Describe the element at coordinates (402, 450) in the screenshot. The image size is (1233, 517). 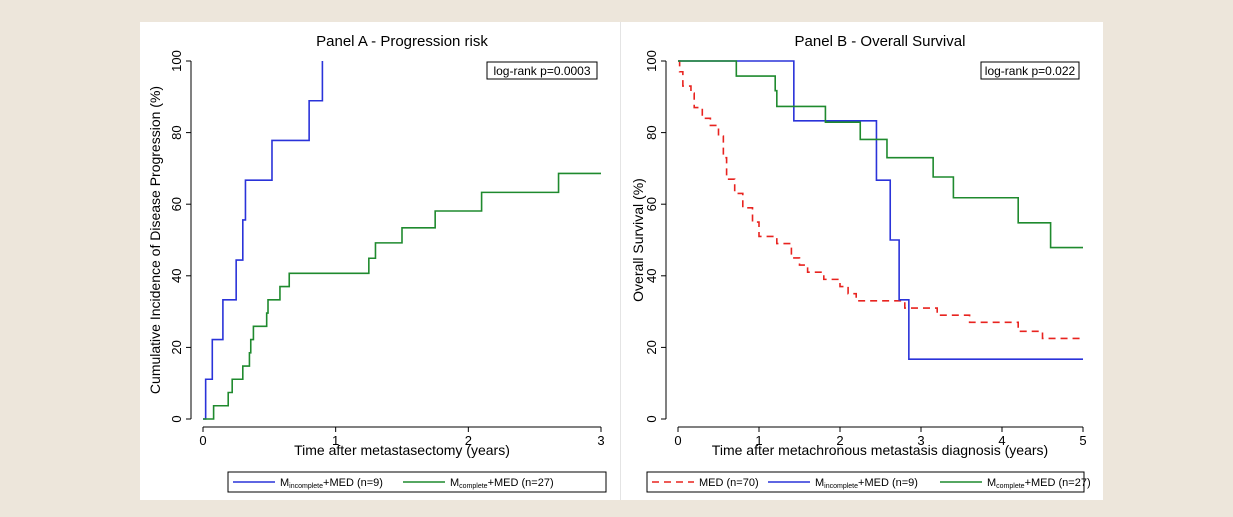
I see `x-axis-label: Time after metastasectomy (years)` at that location.